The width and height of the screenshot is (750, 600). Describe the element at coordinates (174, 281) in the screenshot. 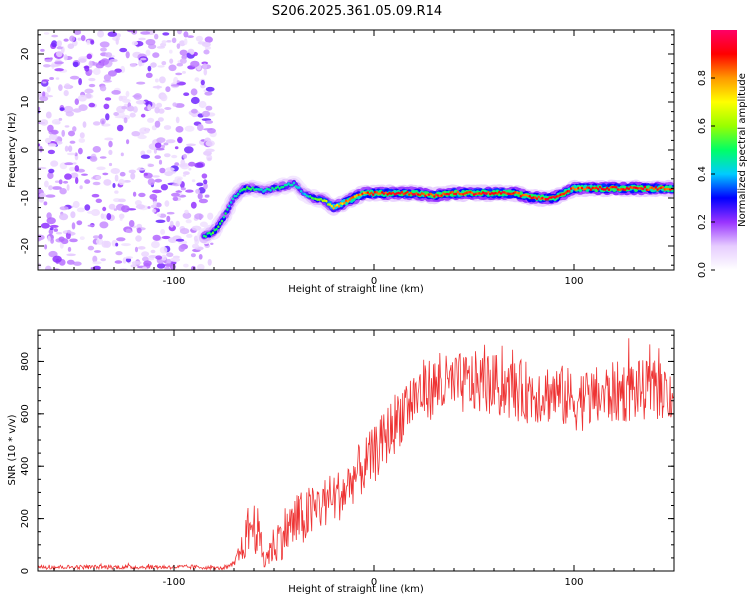

I see `x-tick-label: -100` at that location.